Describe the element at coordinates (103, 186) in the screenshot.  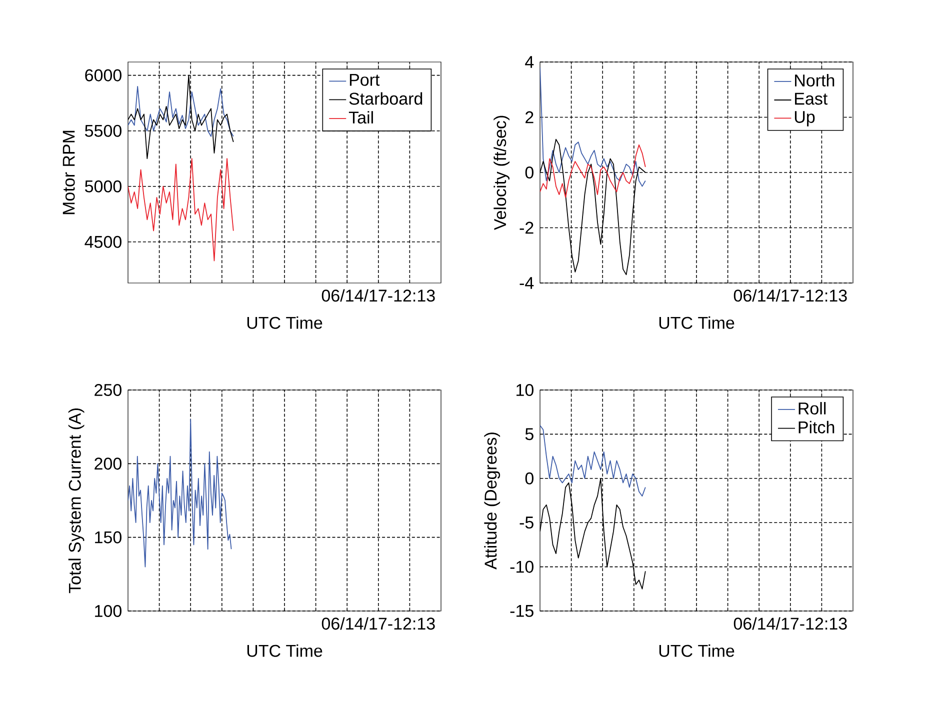
I see `y-tick-label: 5000` at that location.